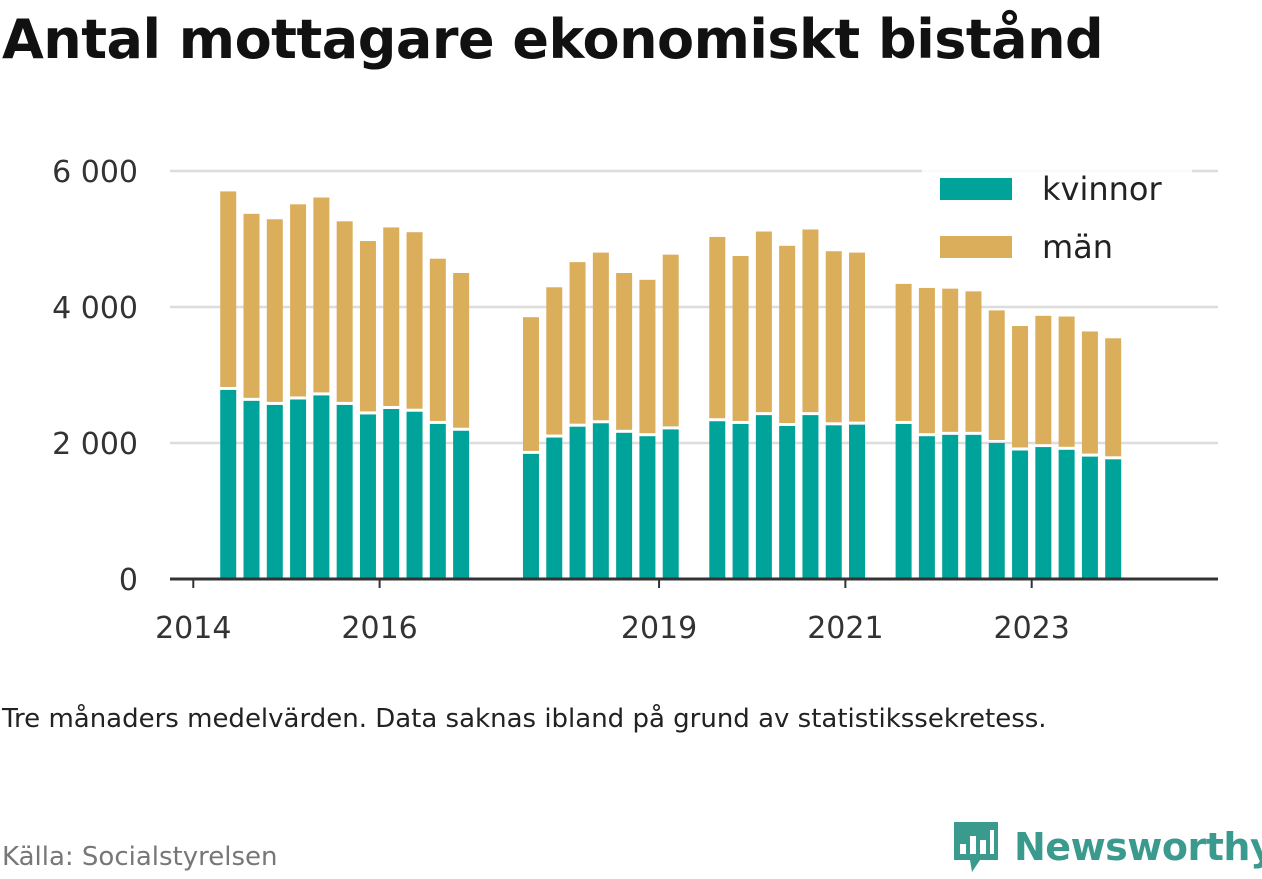 The image size is (1262, 879). I want to click on x-tick-label: 2019, so click(659, 628).